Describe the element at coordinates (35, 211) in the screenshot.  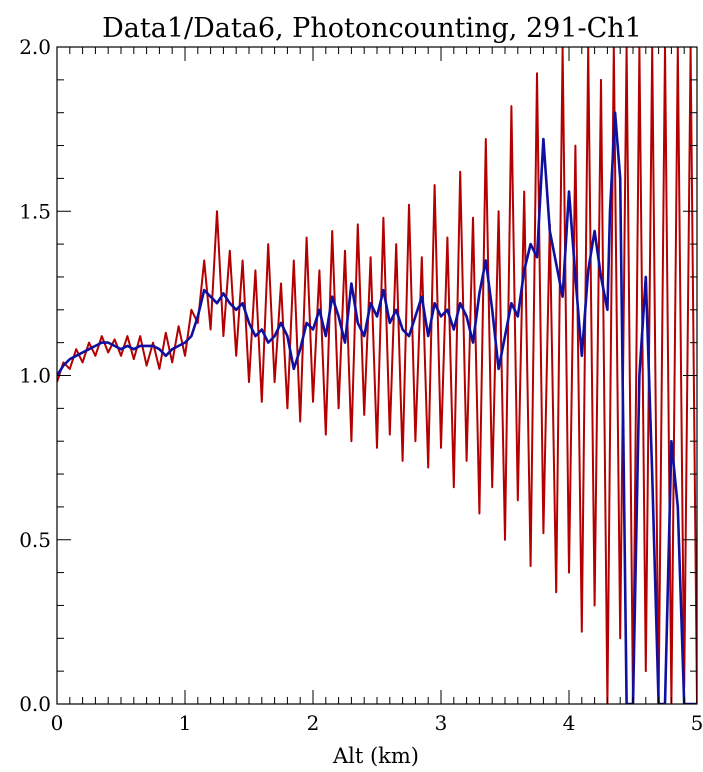
I see `y-tick-label: 1.5` at that location.